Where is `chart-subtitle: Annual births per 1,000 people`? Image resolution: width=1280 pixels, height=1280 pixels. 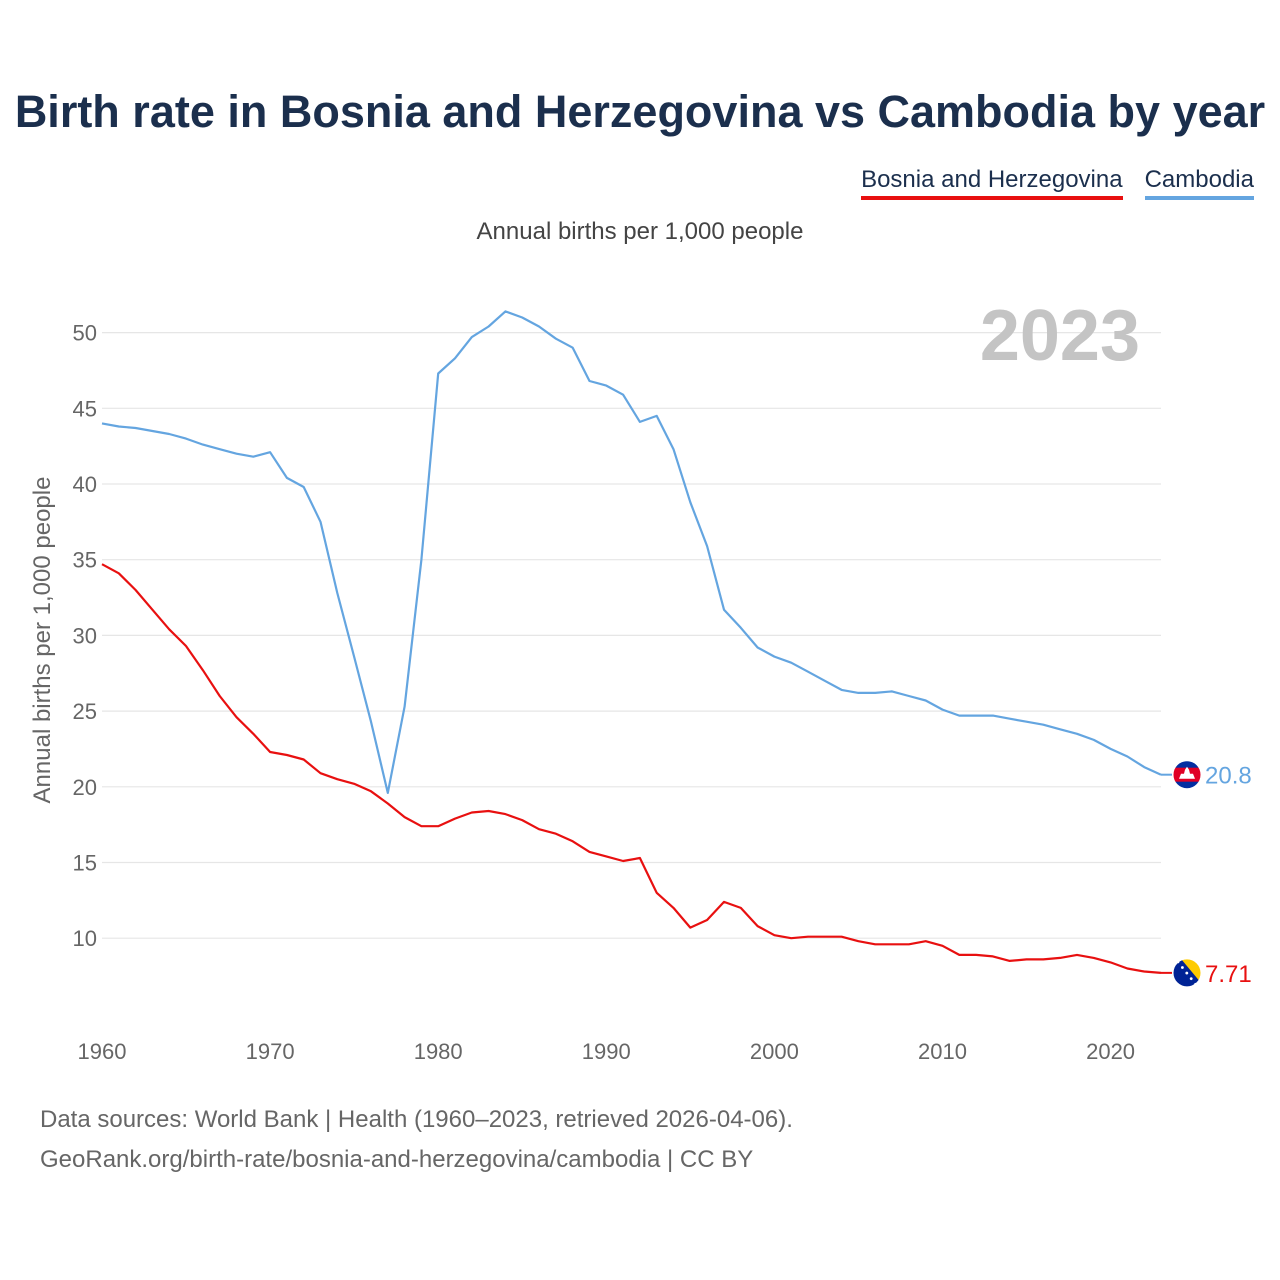
chart-subtitle: Annual births per 1,000 people is located at coordinates (640, 231).